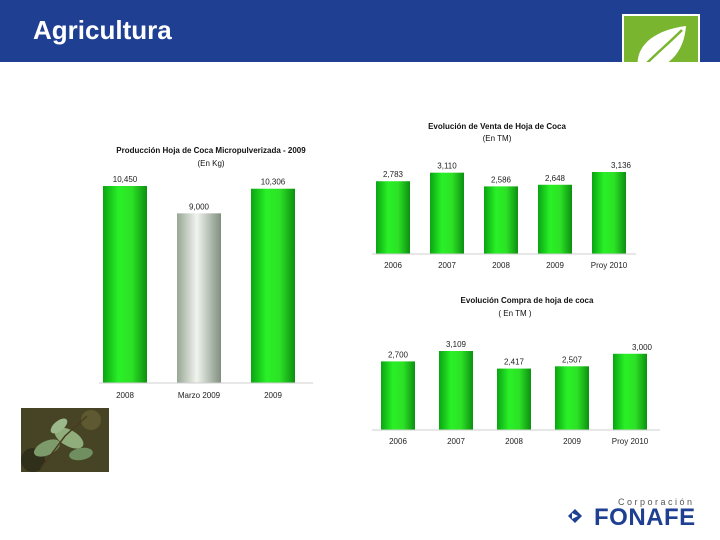 This screenshot has width=720, height=540. Describe the element at coordinates (575, 516) in the screenshot. I see `diamond-arrow-icon` at that location.